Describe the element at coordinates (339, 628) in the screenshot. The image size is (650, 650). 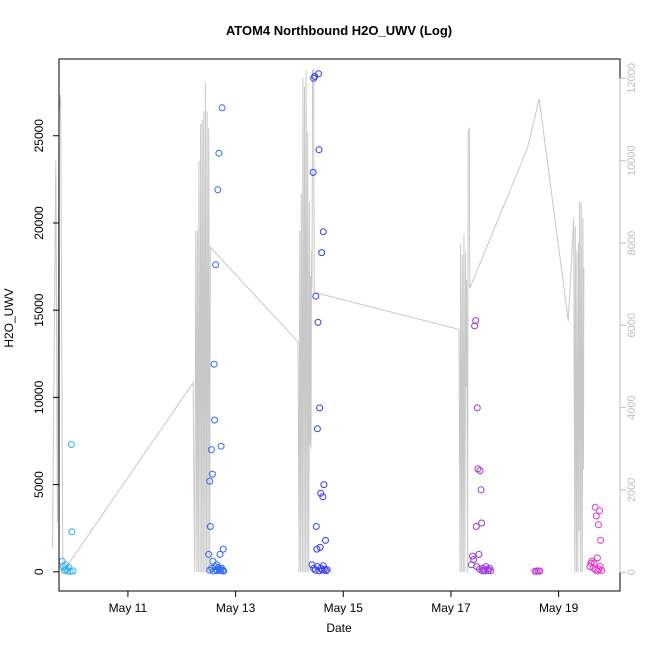
I see `x-axis-label: Date` at that location.